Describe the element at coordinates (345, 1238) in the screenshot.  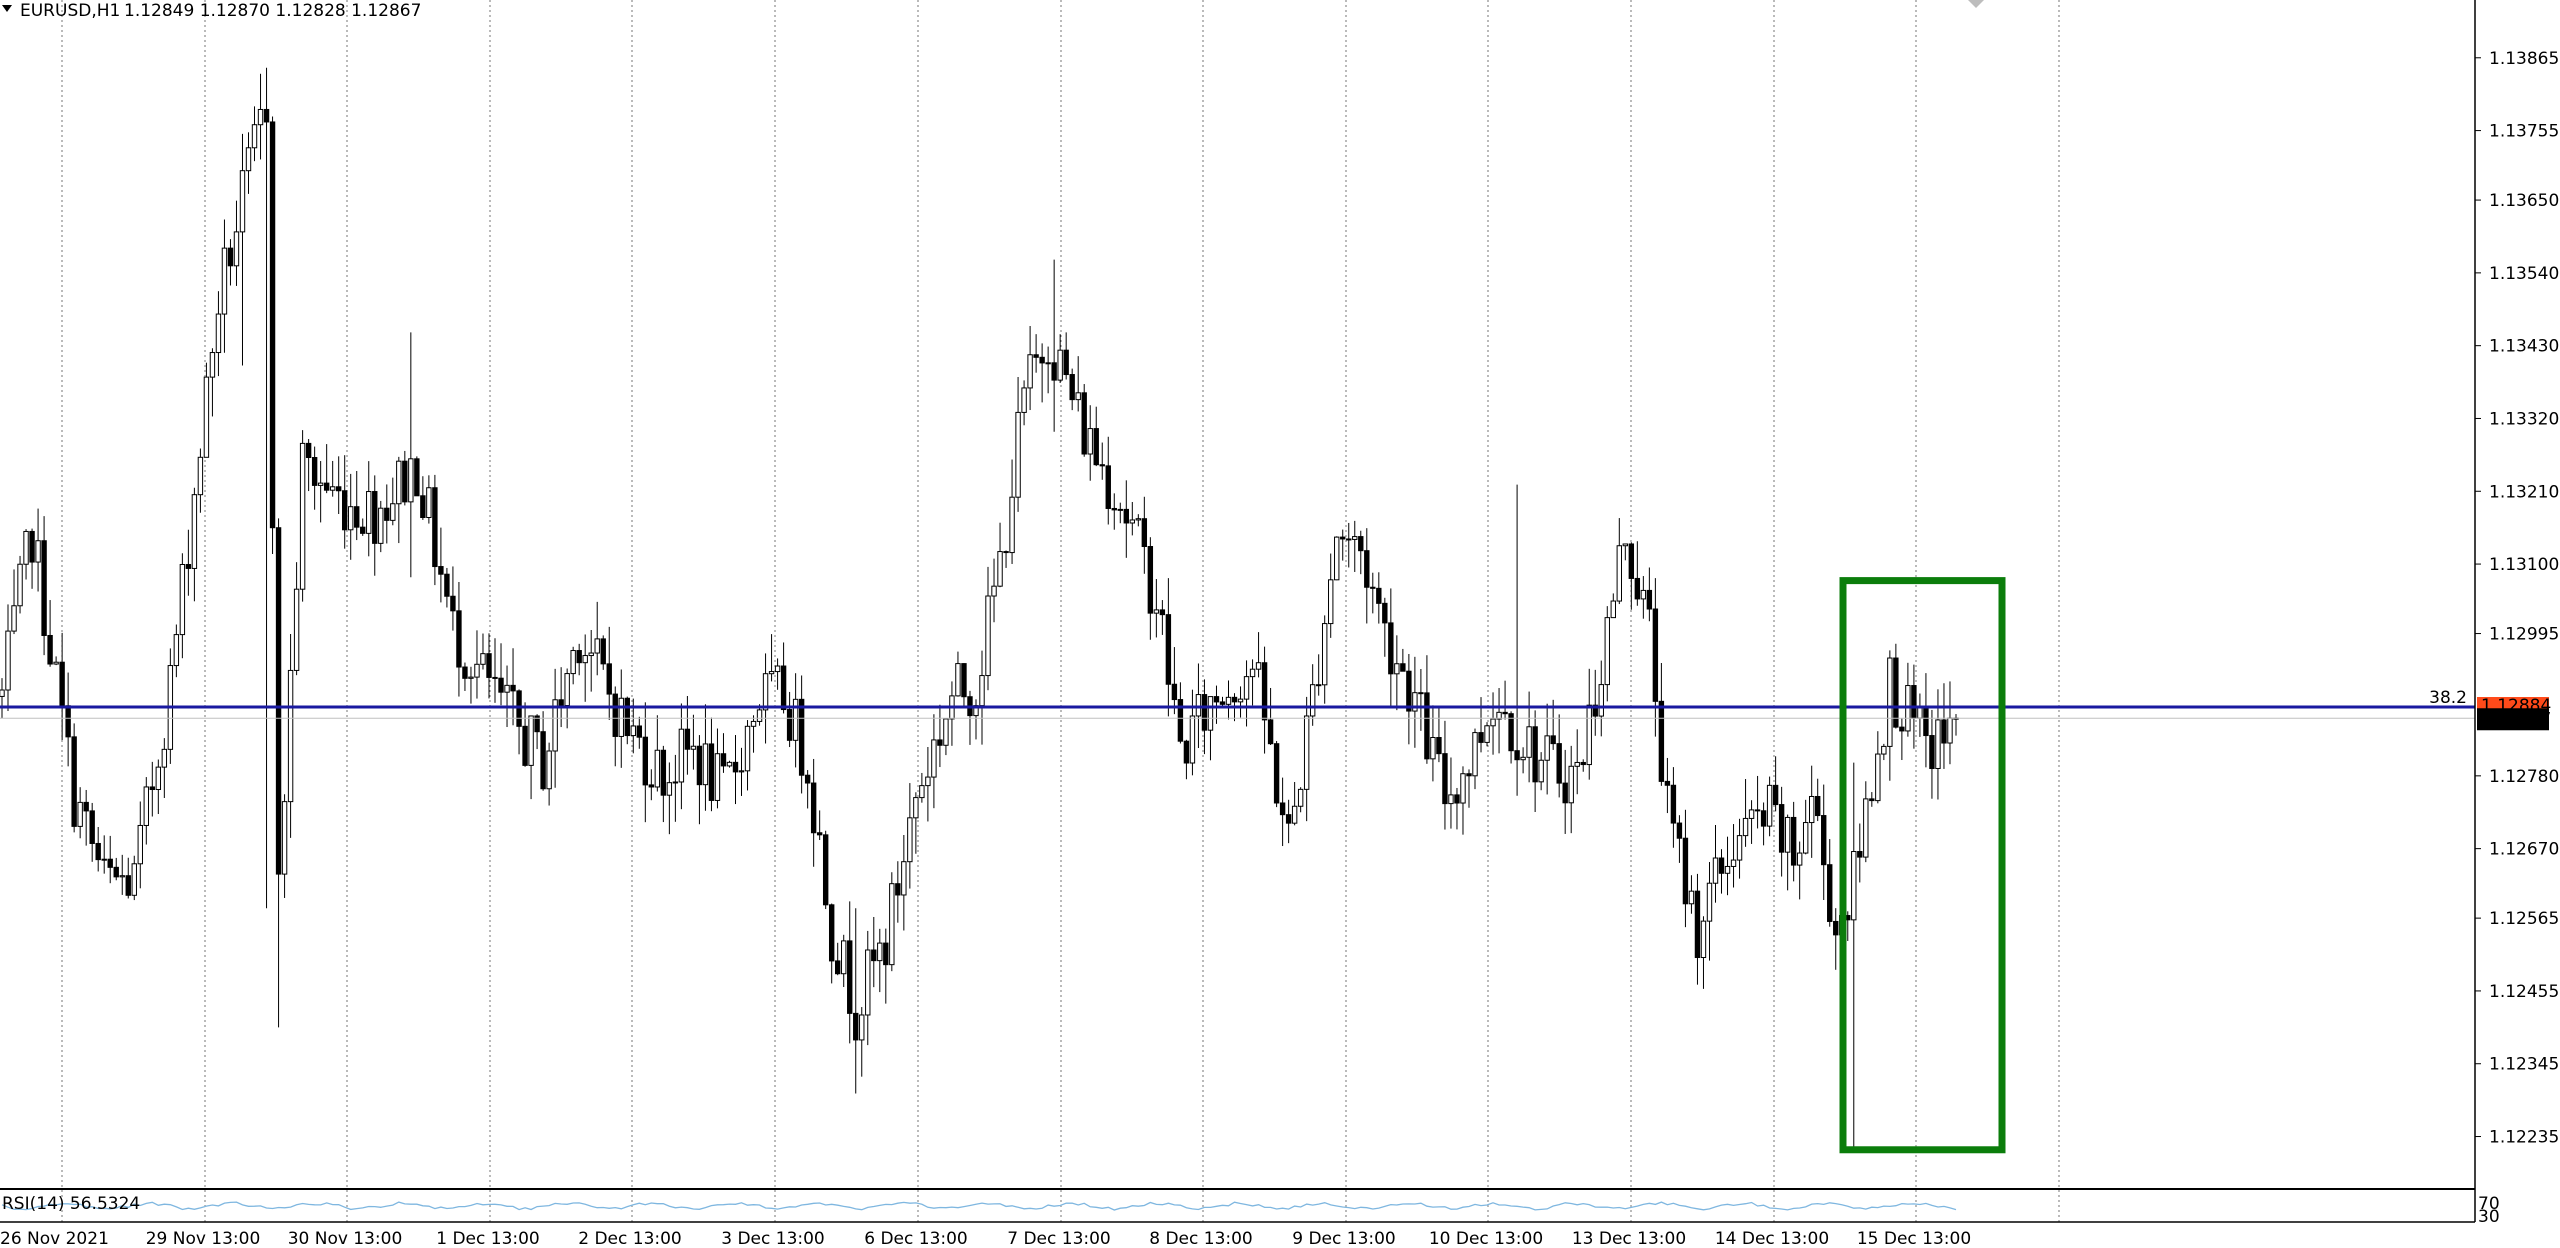
I see `time-tick-label: 30 Nov 13:00` at that location.